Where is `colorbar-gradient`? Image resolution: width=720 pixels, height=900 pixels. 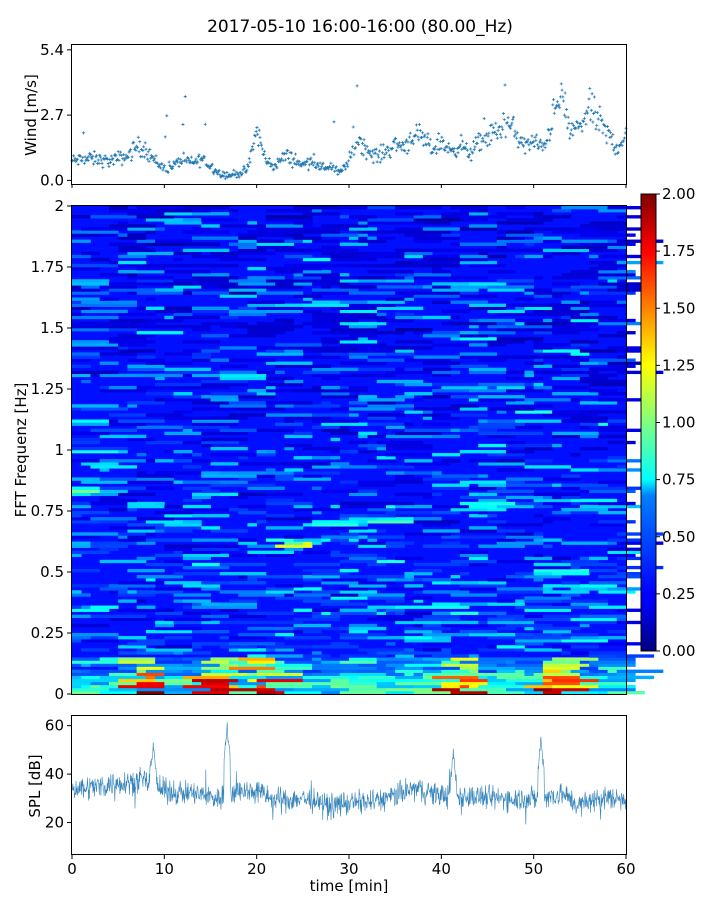
colorbar-gradient is located at coordinates (648, 422).